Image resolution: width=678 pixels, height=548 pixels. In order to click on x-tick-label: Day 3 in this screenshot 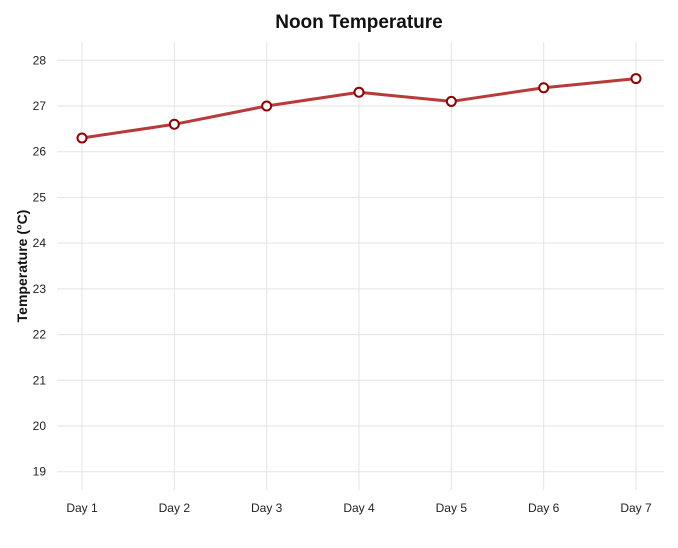, I will do `click(267, 508)`.